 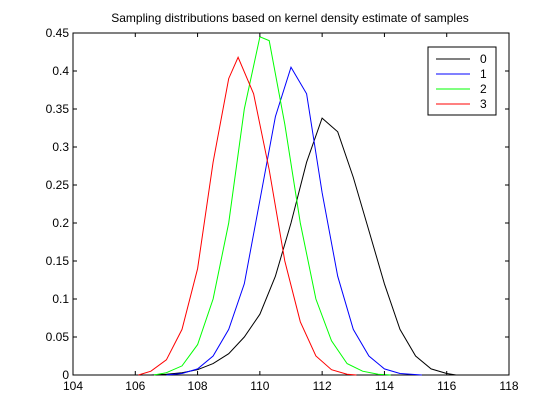 I want to click on legend-label-3: 3, so click(x=483, y=104).